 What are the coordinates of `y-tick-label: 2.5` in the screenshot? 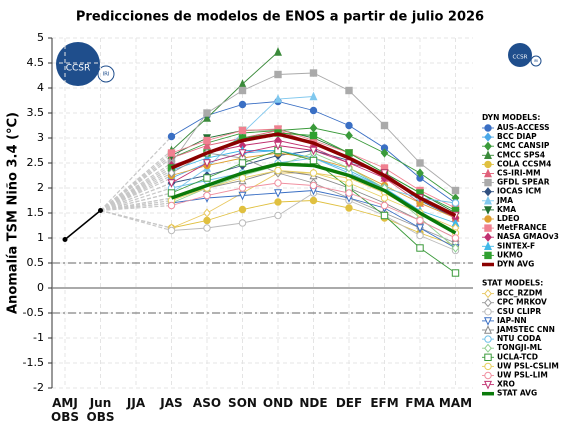 It's located at (36, 162).